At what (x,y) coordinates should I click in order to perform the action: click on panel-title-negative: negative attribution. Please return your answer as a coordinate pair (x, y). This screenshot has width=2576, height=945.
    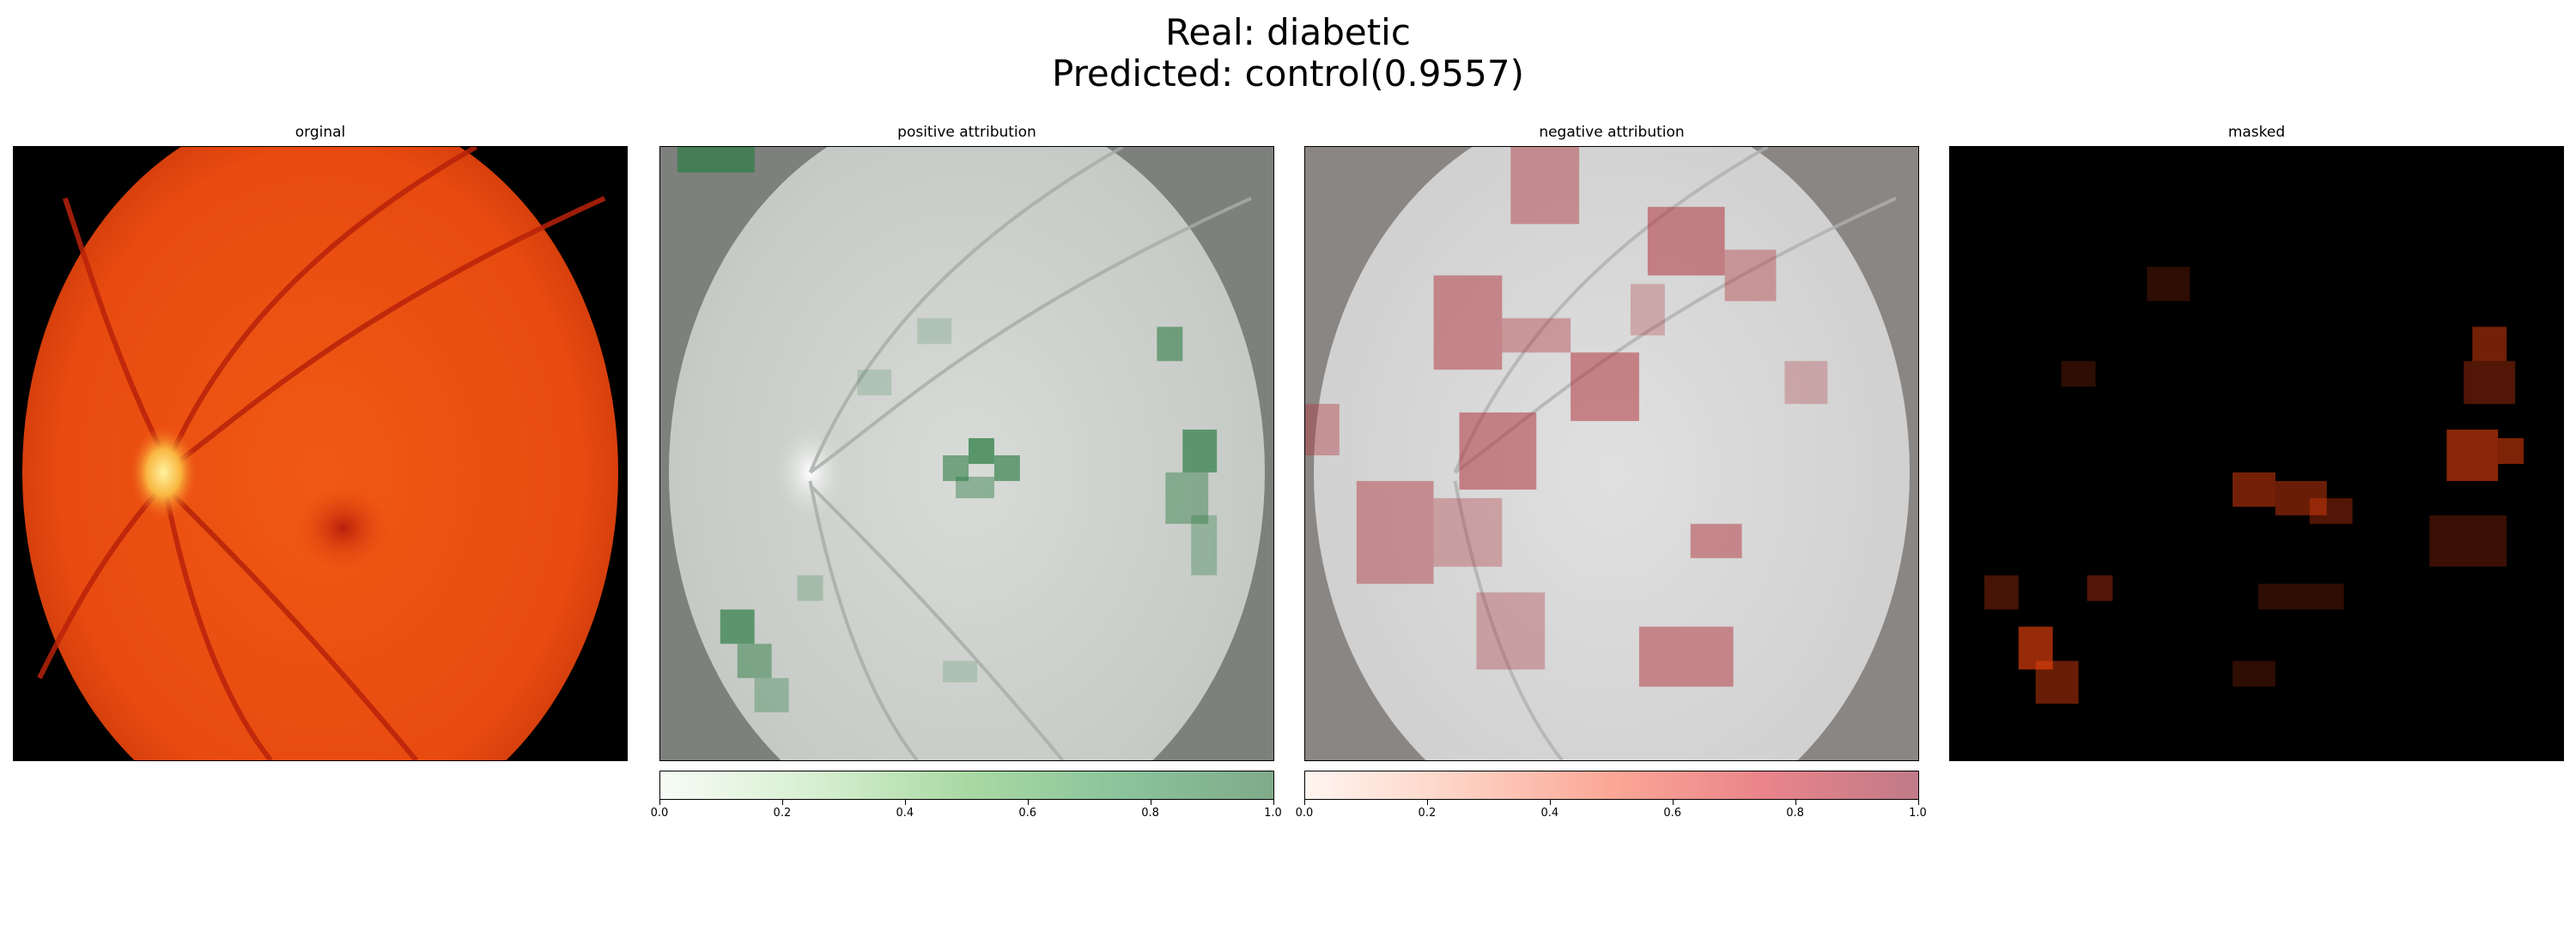
    Looking at the image, I should click on (1612, 132).